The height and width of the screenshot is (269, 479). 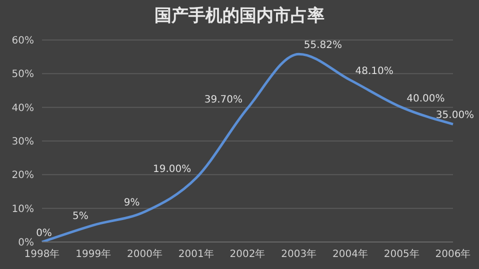 What do you see at coordinates (453, 254) in the screenshot?
I see `x-tick-label: 2006年` at bounding box center [453, 254].